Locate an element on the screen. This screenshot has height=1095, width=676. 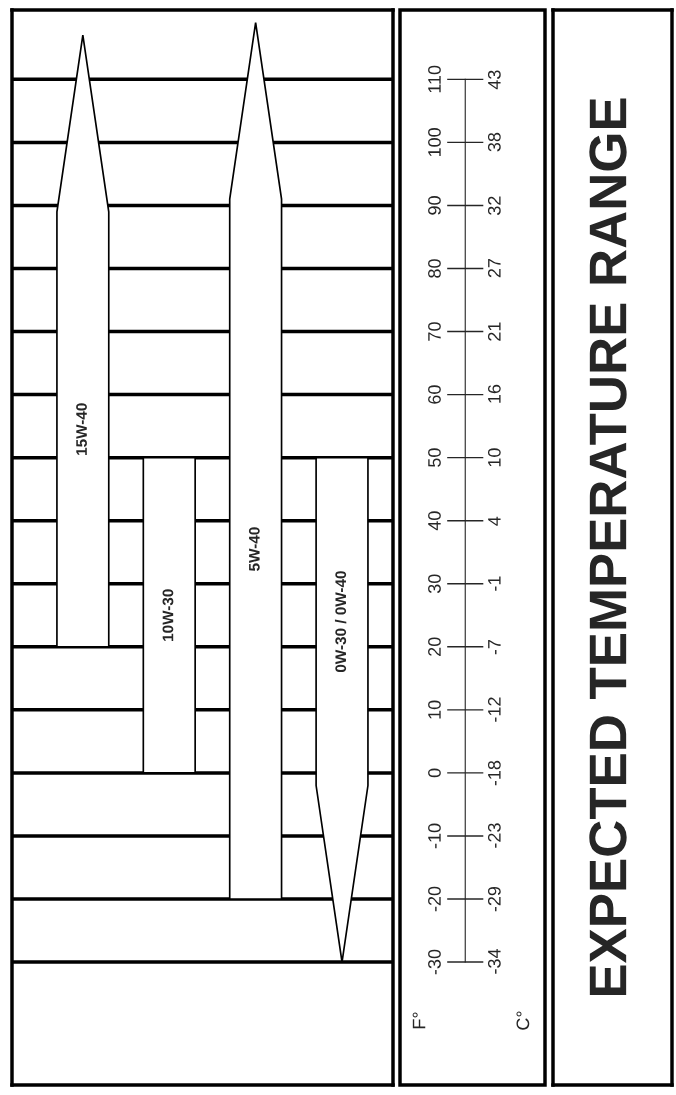
y-axis-title: F° is located at coordinates (419, 1020).